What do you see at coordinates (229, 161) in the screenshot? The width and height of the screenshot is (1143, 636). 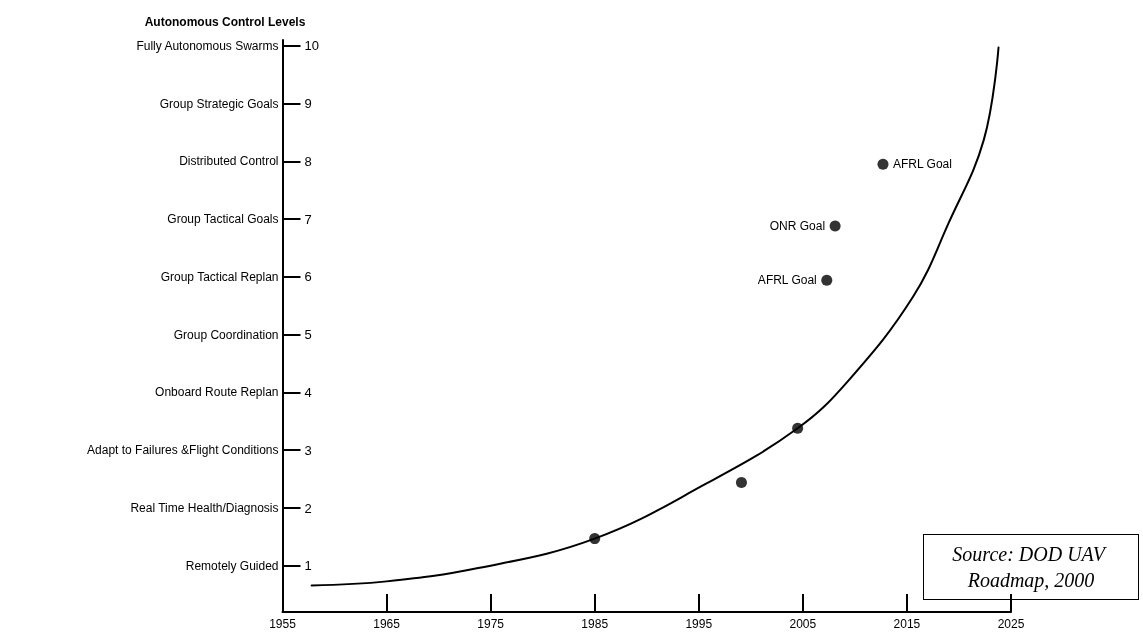 I see `text: Distributed Control` at bounding box center [229, 161].